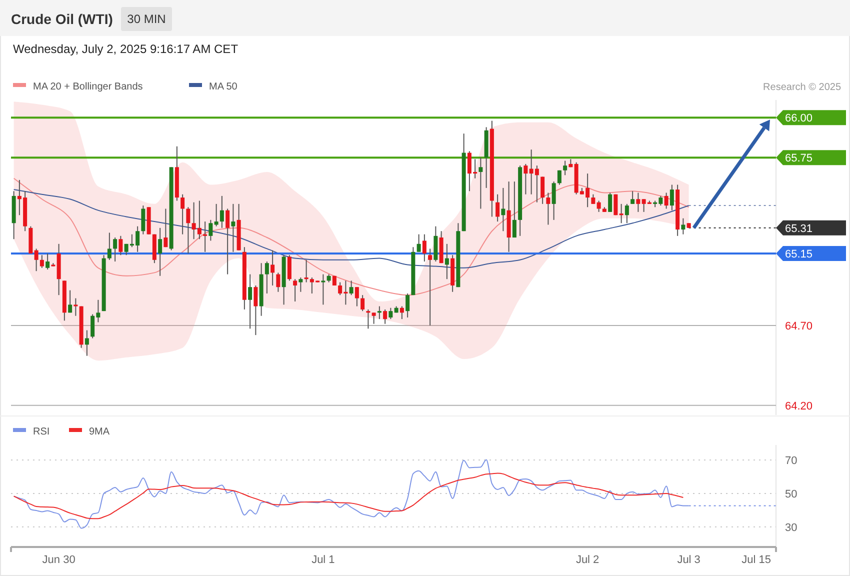 The height and width of the screenshot is (576, 850). What do you see at coordinates (791, 528) in the screenshot?
I see `y-tick-label: 30` at bounding box center [791, 528].